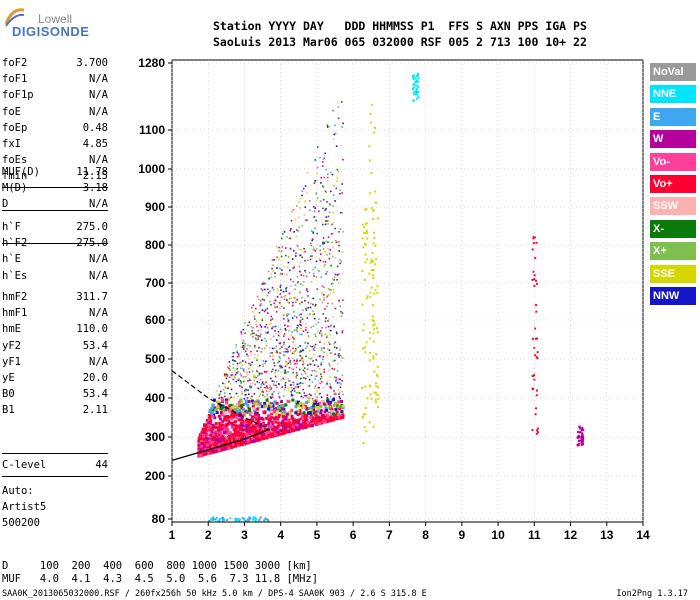  What do you see at coordinates (55, 259) in the screenshot?
I see `param-row-he: h`E N/A` at bounding box center [55, 259].